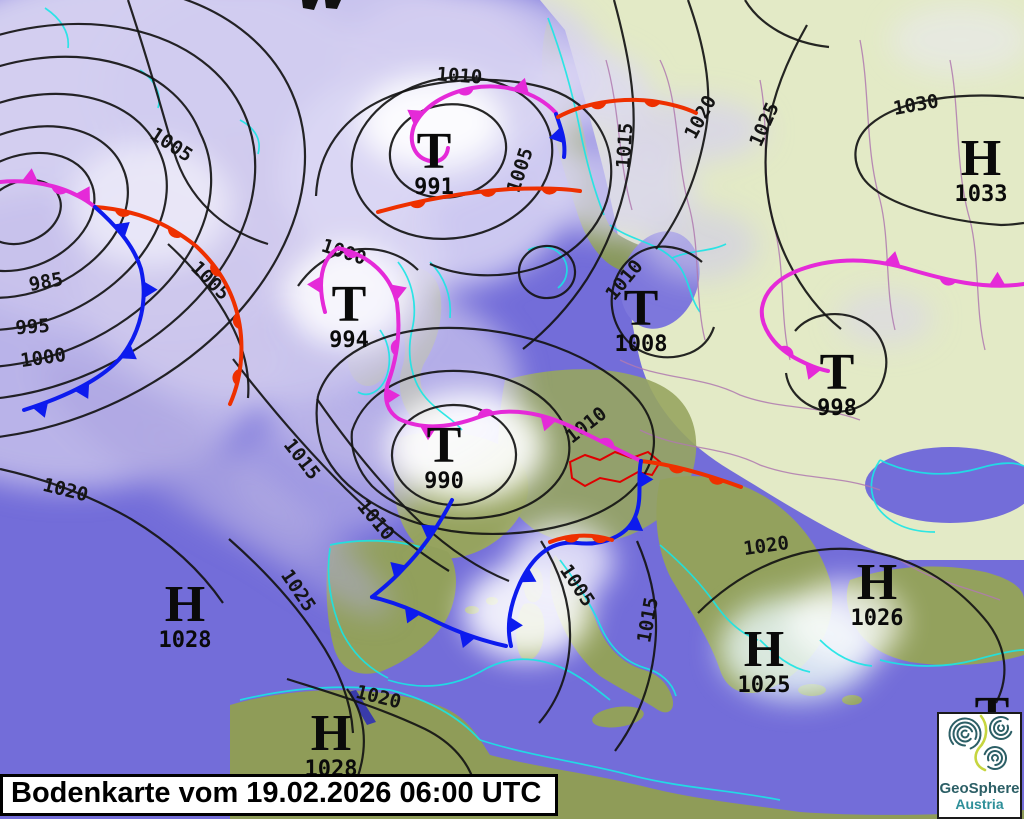  What do you see at coordinates (877, 618) in the screenshot?
I see `pressure-center-value: 1026` at bounding box center [877, 618].